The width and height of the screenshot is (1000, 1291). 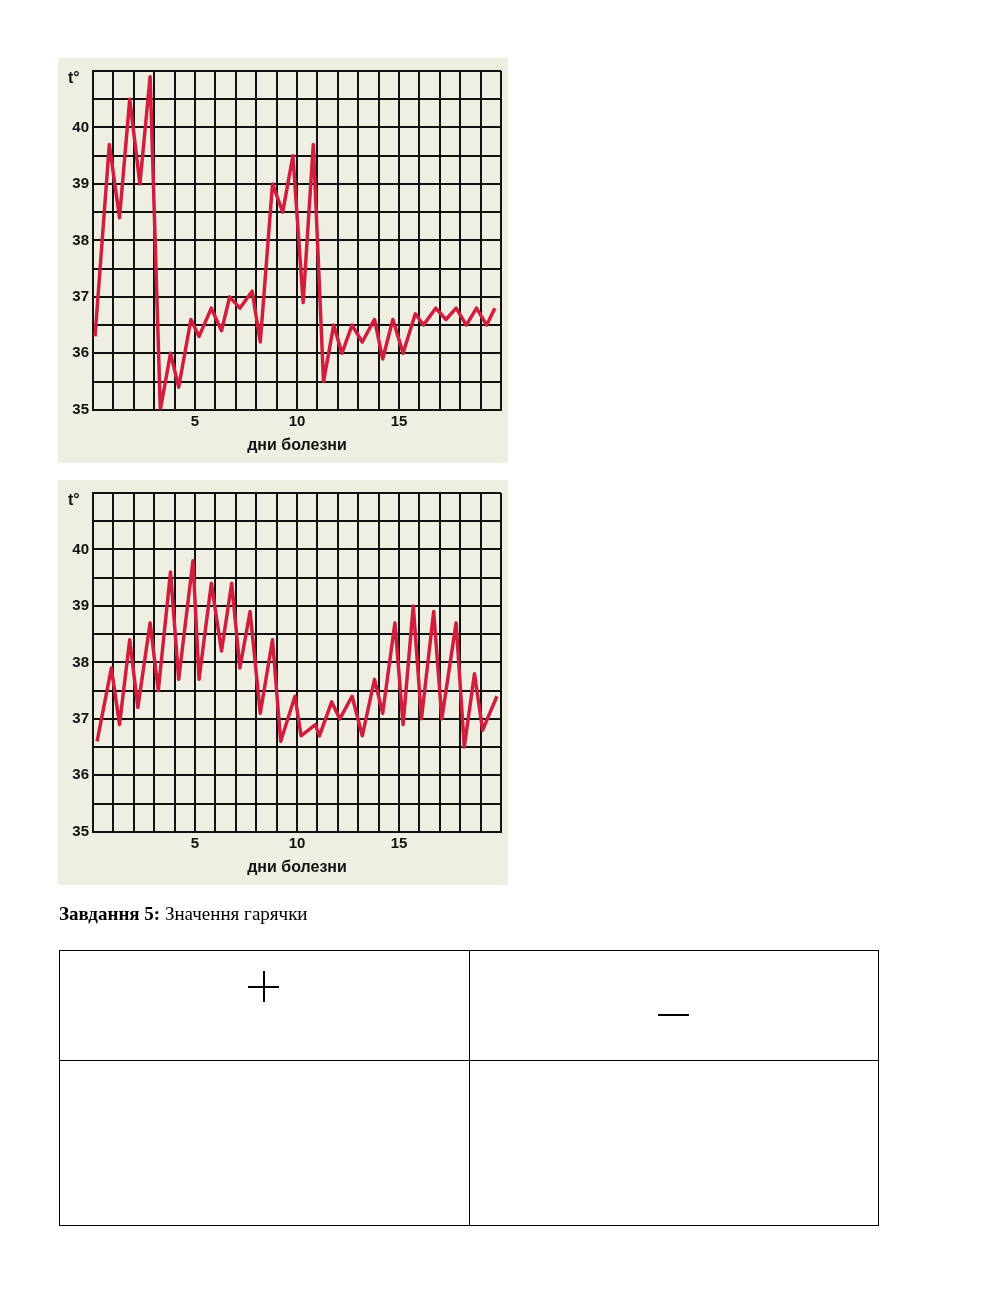 I want to click on text: Завдання 5: Значення гарячки, so click(x=183, y=913).